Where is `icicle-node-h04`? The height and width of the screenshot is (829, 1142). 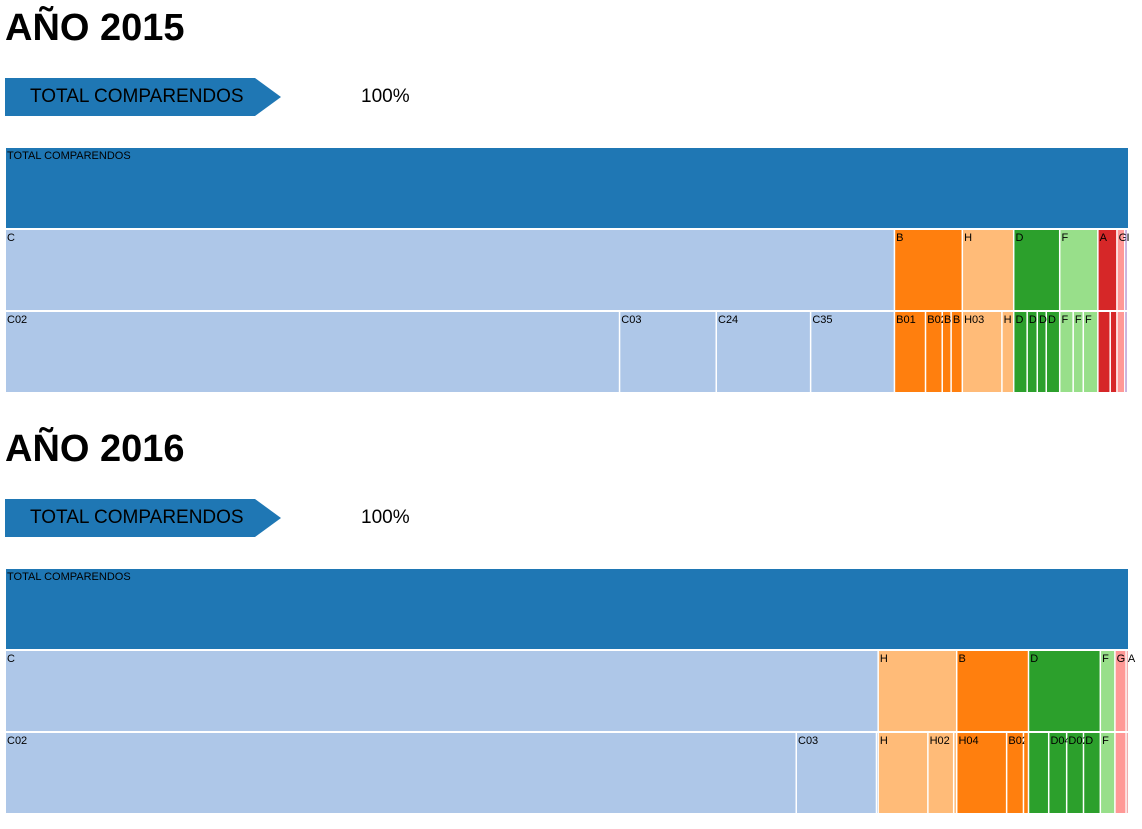 icicle-node-h04 is located at coordinates (981, 773).